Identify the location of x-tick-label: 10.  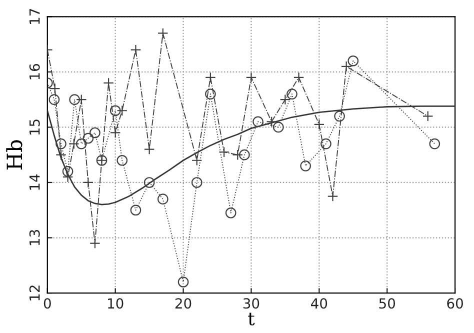
(116, 303).